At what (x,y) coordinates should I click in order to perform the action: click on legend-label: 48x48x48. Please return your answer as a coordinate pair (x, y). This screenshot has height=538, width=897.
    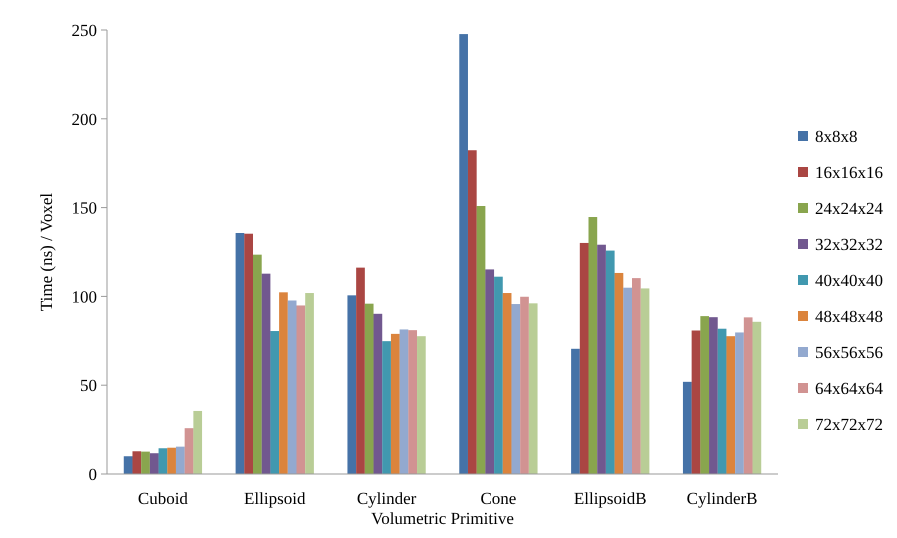
    Looking at the image, I should click on (849, 316).